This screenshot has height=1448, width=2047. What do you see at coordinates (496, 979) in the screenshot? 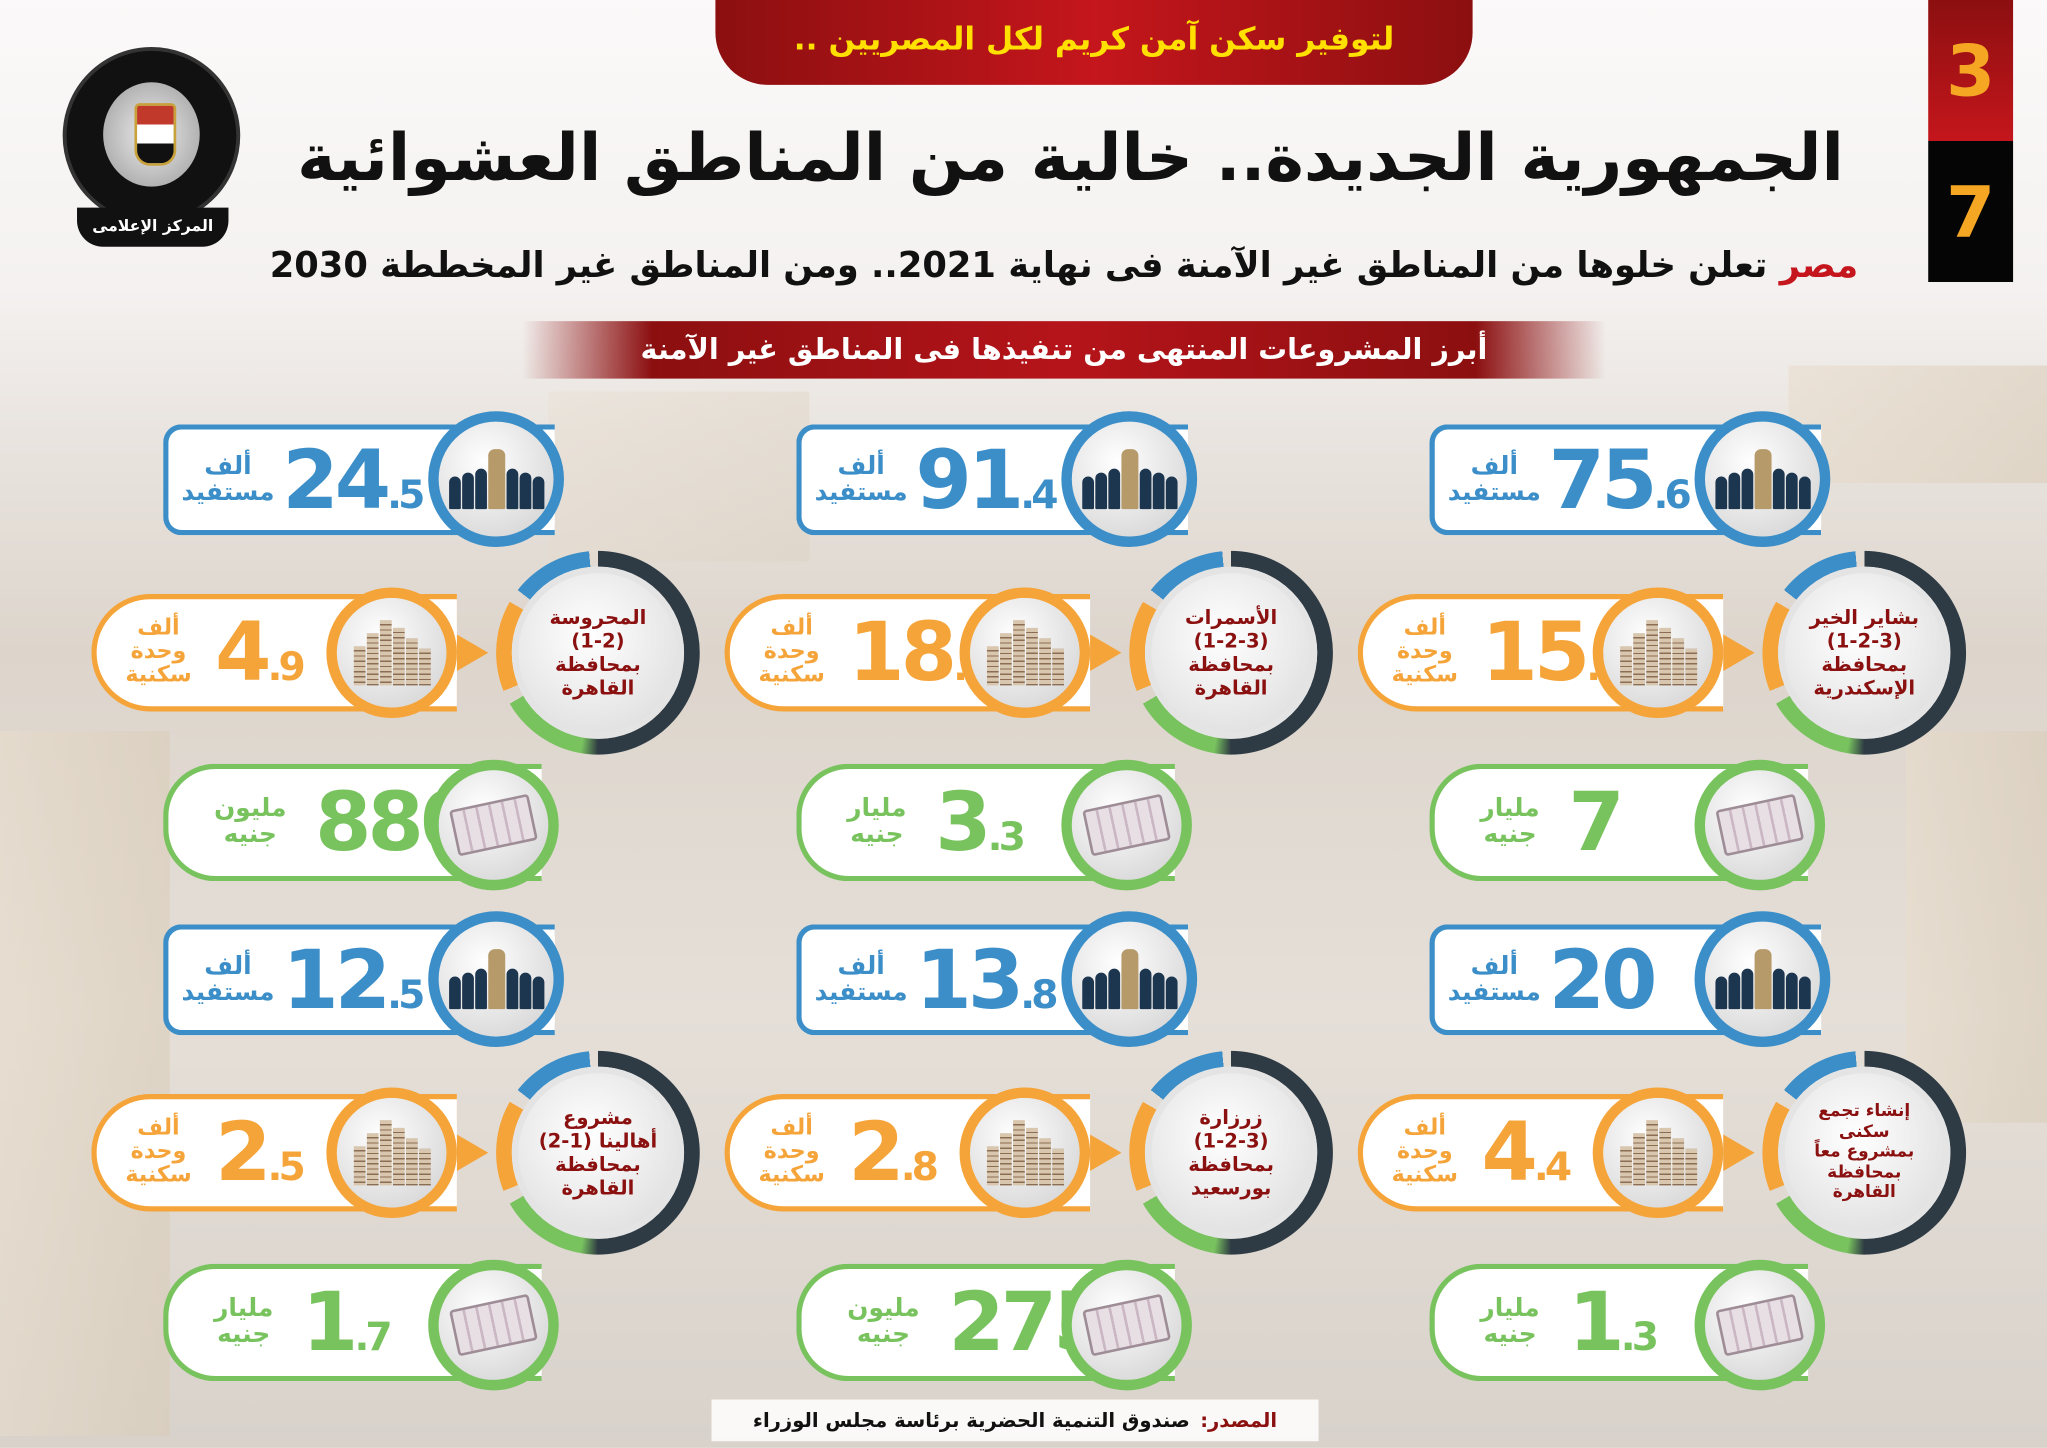
I see `people-icon` at bounding box center [496, 979].